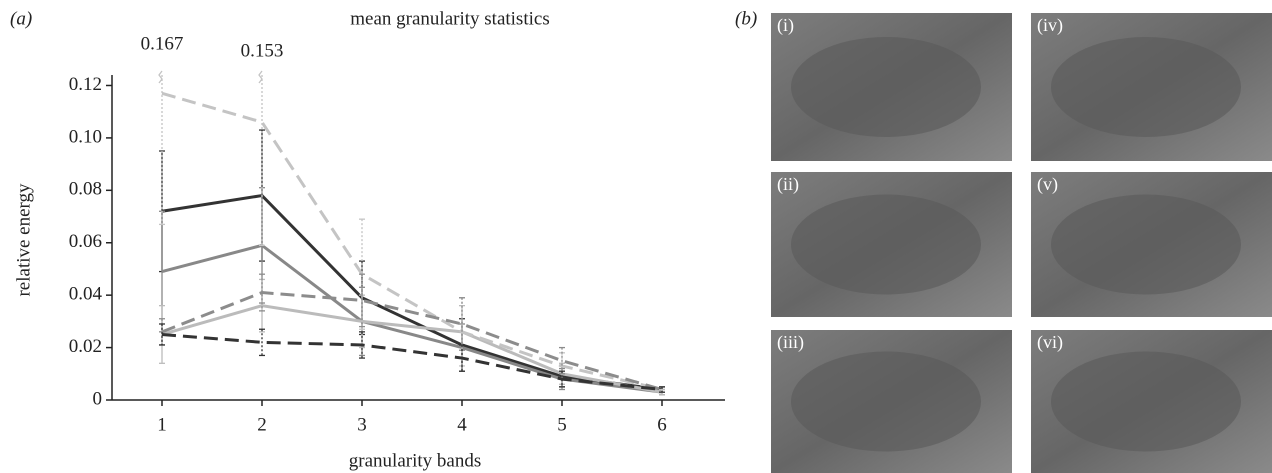 The image size is (1272, 473). I want to click on x-axis-label: granularity bands, so click(415, 460).